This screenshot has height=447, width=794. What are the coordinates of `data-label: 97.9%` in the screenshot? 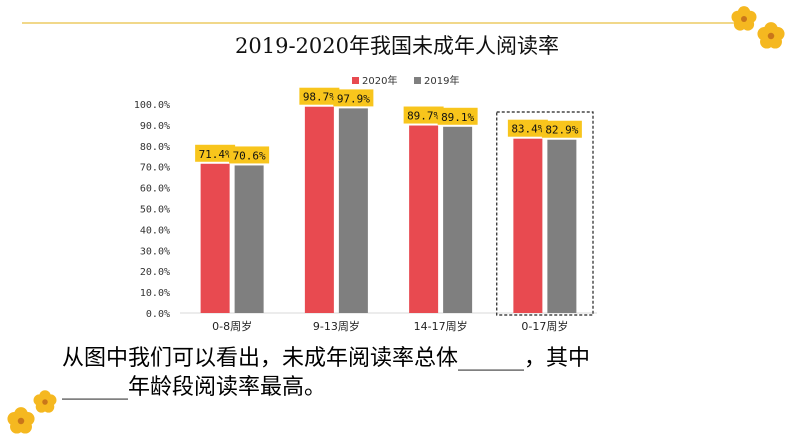 It's located at (353, 98).